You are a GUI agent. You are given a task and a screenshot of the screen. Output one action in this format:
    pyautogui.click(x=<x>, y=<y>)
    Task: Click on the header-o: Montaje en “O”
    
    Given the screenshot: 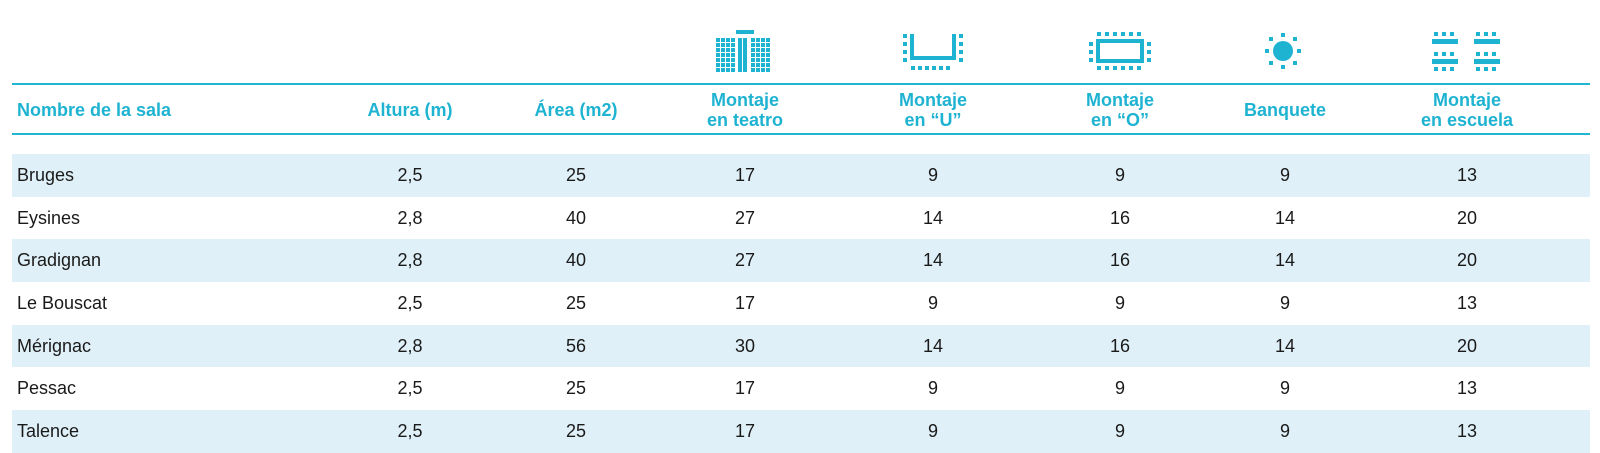 What is the action you would take?
    pyautogui.click(x=1119, y=110)
    